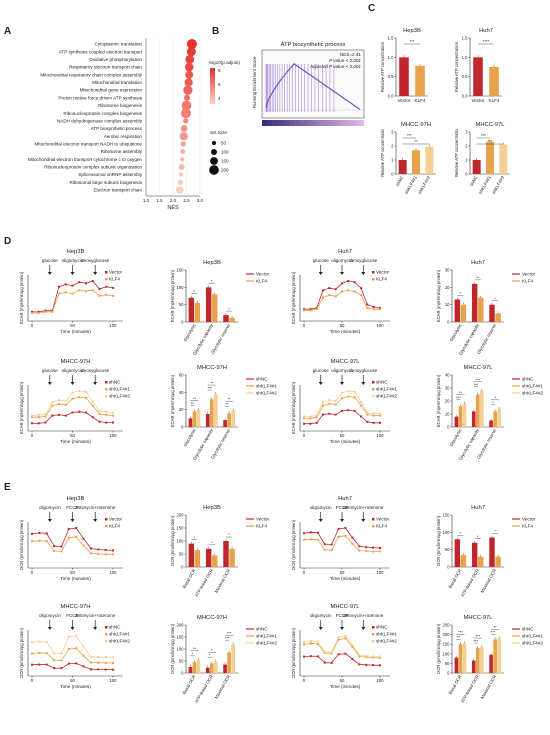  What do you see at coordinates (72, 545) in the screenshot?
I see `chart-e1-series-line` at bounding box center [72, 545].